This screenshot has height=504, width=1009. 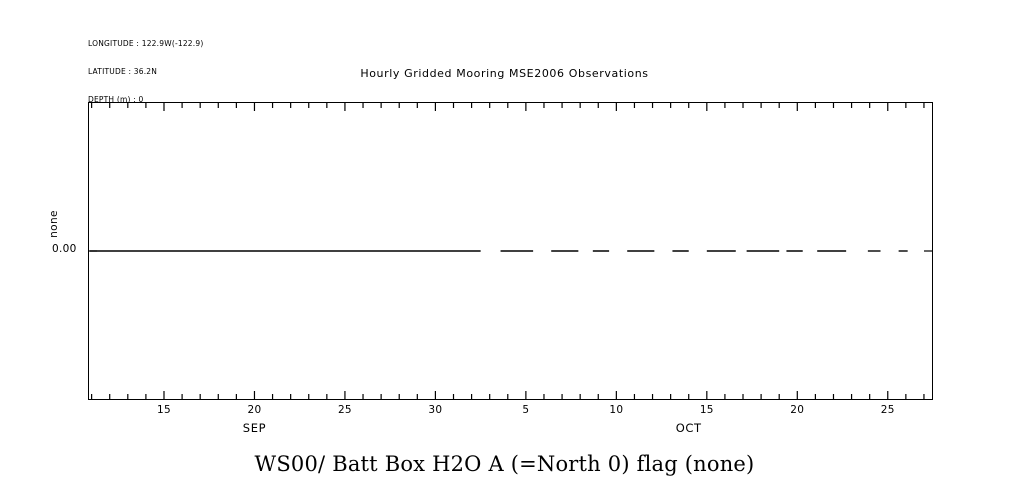 What do you see at coordinates (526, 410) in the screenshot?
I see `x-axis-tick-label: 5` at bounding box center [526, 410].